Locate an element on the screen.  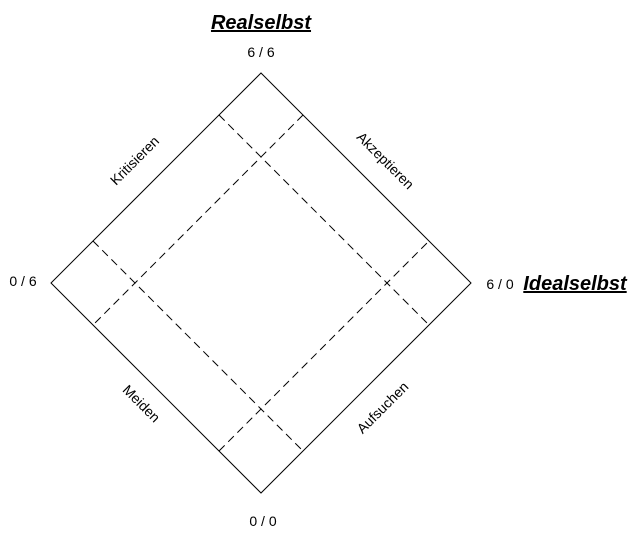
dashed-line-ne-inner is located at coordinates (324, 220).